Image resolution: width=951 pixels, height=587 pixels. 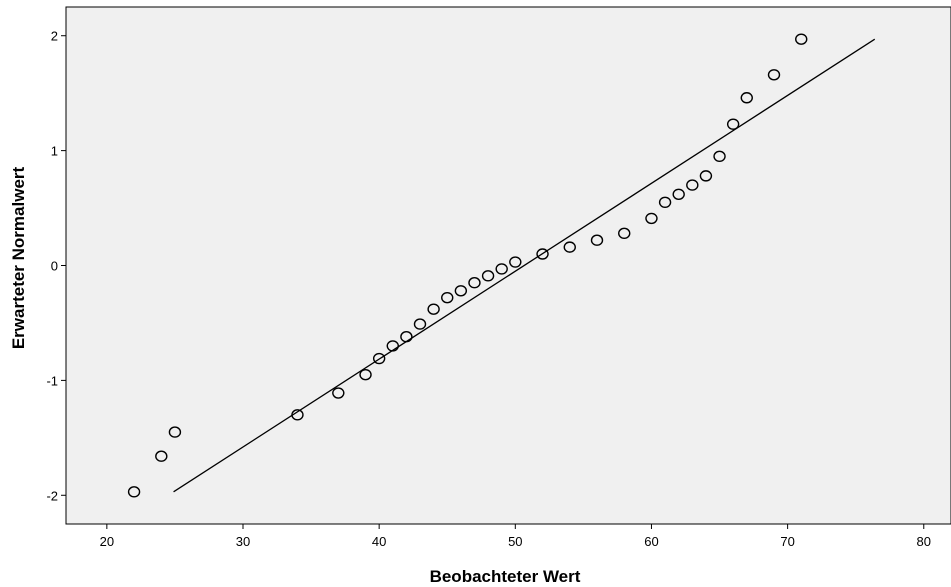 I want to click on x-axis: 20 30 40 50 60 70 80, so click(x=515, y=536).